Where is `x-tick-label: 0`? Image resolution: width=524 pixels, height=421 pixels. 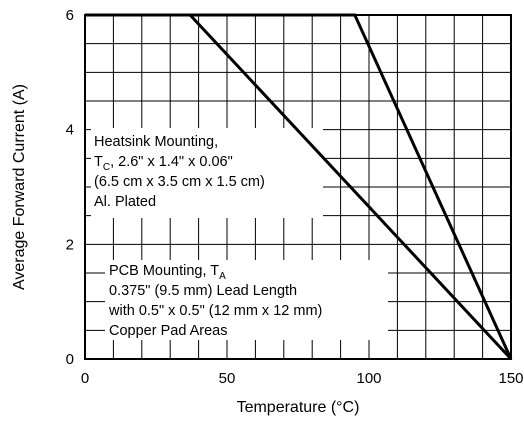
x-tick-label: 0 is located at coordinates (85, 378).